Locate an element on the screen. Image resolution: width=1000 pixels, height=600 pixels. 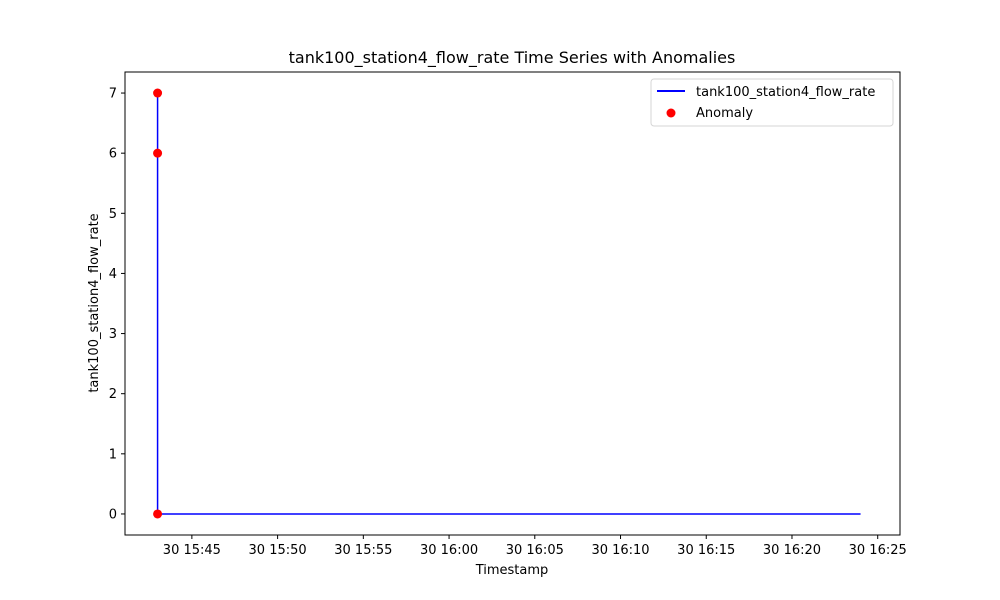
y-tick-label: 4 is located at coordinates (113, 274).